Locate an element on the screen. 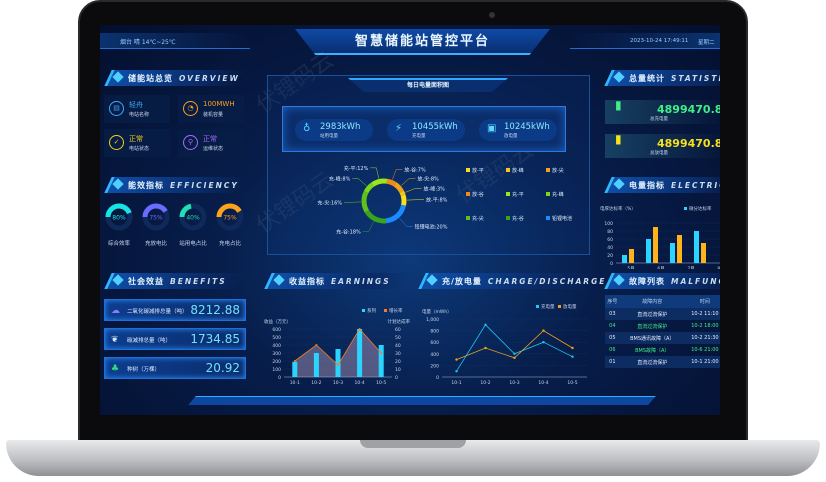 The image size is (826, 482). charge-title: 充/放电量 is located at coordinates (462, 281).